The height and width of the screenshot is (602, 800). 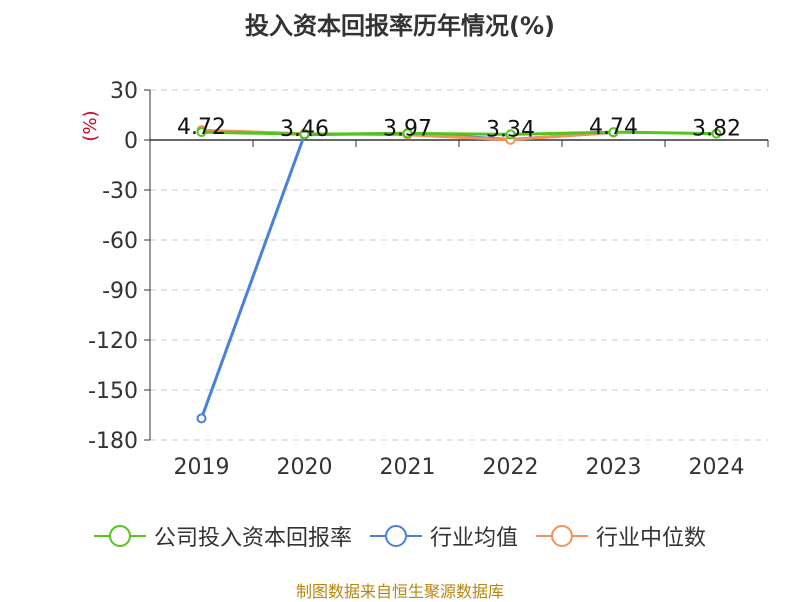 What do you see at coordinates (113, 341) in the screenshot?
I see `y-tick-label: -120` at bounding box center [113, 341].